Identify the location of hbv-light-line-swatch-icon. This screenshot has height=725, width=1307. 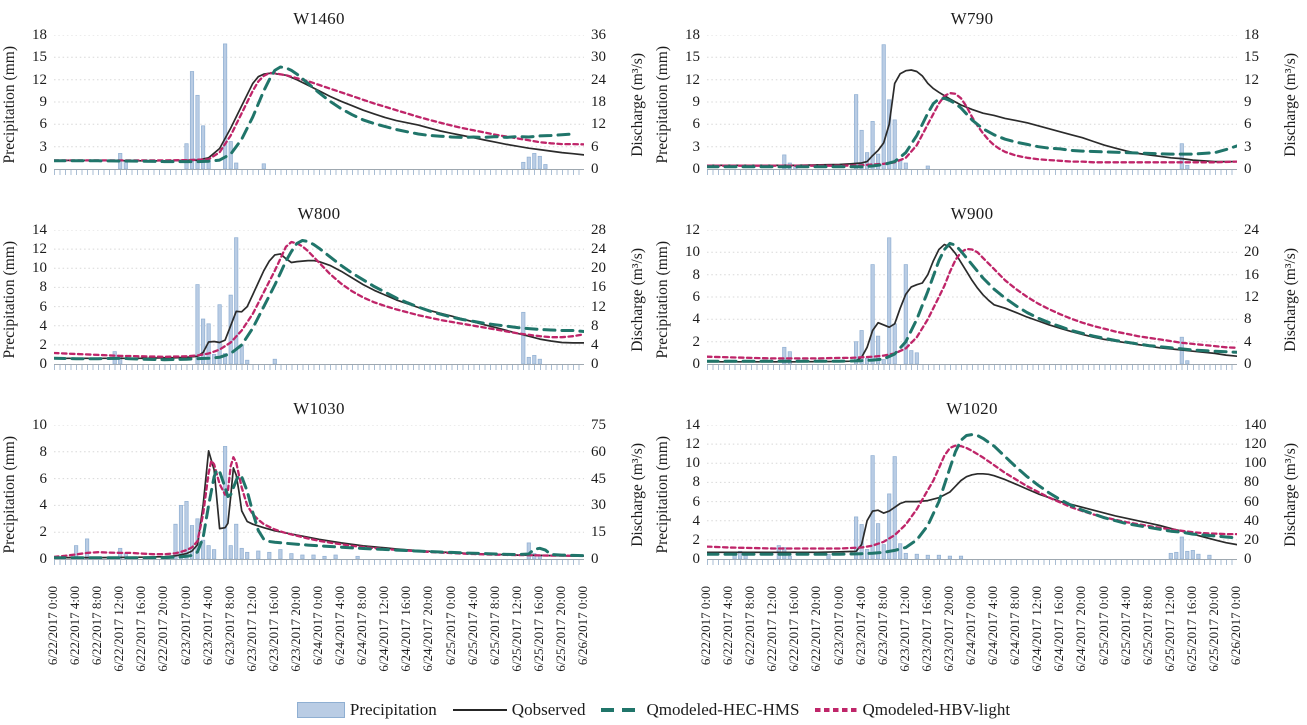
(836, 710).